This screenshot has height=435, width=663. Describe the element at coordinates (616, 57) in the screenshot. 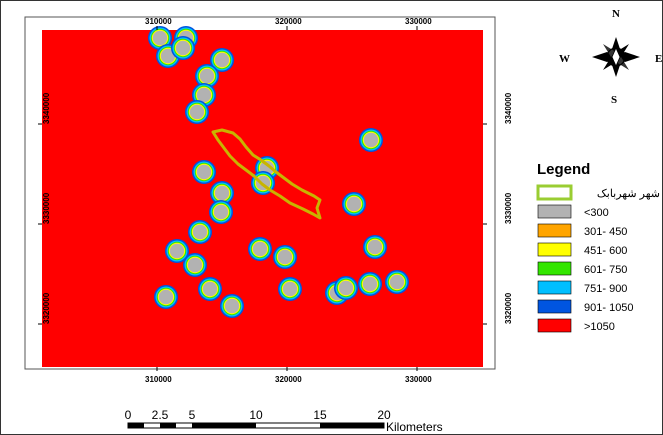

I see `compass-icon` at that location.